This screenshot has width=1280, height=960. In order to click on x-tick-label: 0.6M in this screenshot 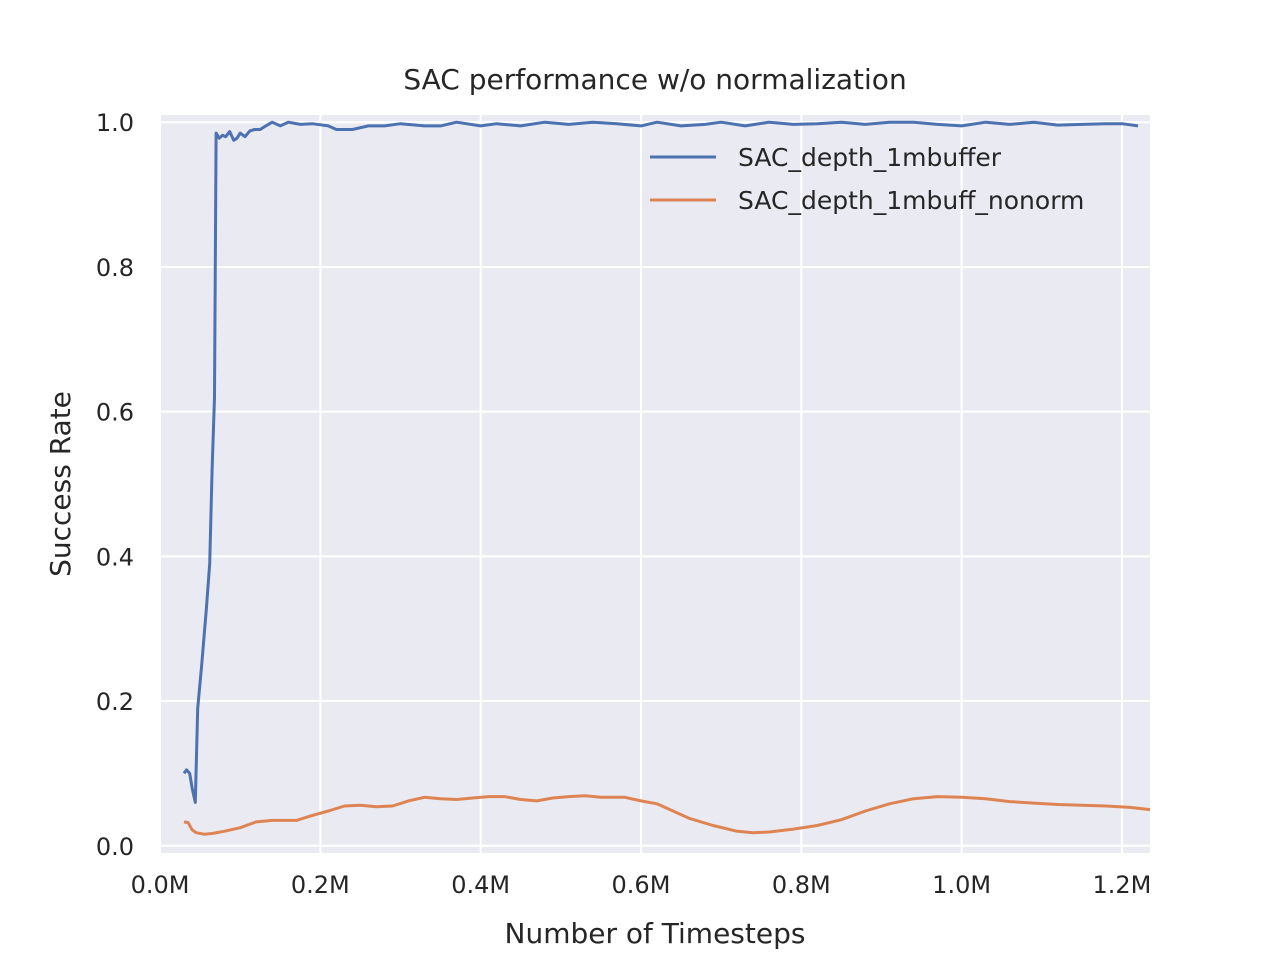, I will do `click(641, 885)`.